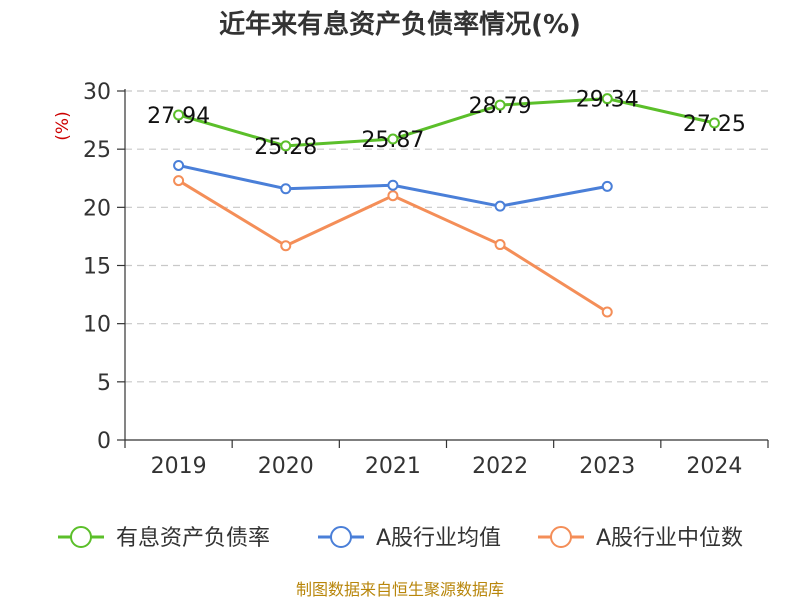 This screenshot has height=600, width=800. I want to click on legend-label: A股行业中位数, so click(669, 538).